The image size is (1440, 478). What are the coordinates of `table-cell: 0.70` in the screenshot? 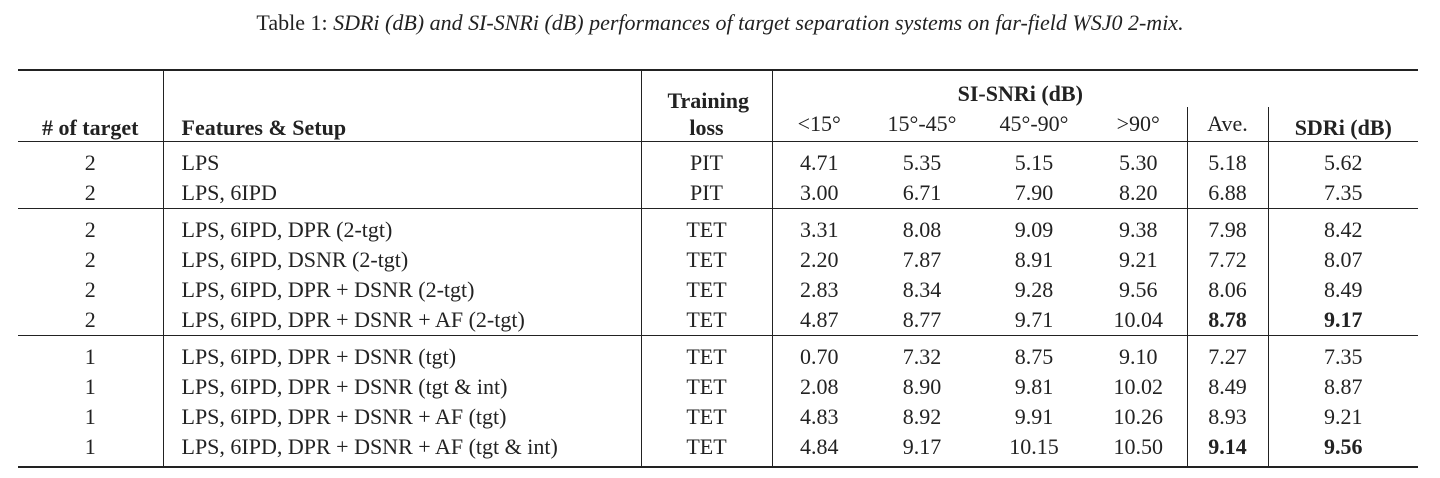 It's located at (819, 353).